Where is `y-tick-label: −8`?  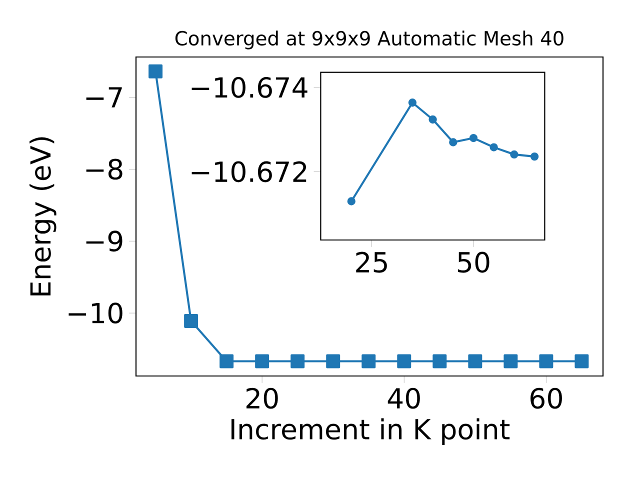
y-tick-label: −8 is located at coordinates (104, 169).